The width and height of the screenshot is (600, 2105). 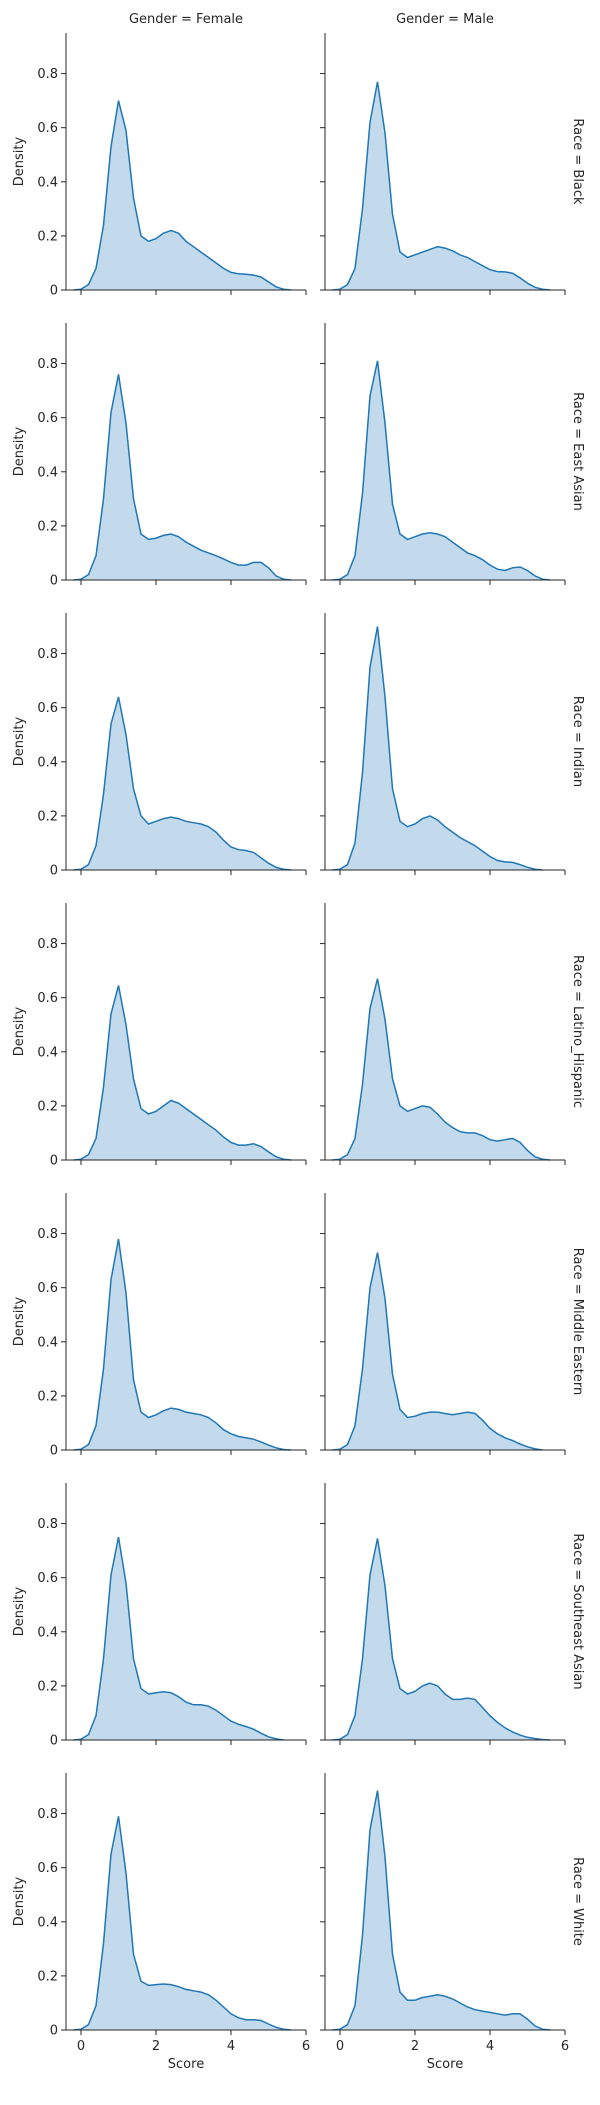 I want to click on density-line-r5c1, so click(x=441, y=1639).